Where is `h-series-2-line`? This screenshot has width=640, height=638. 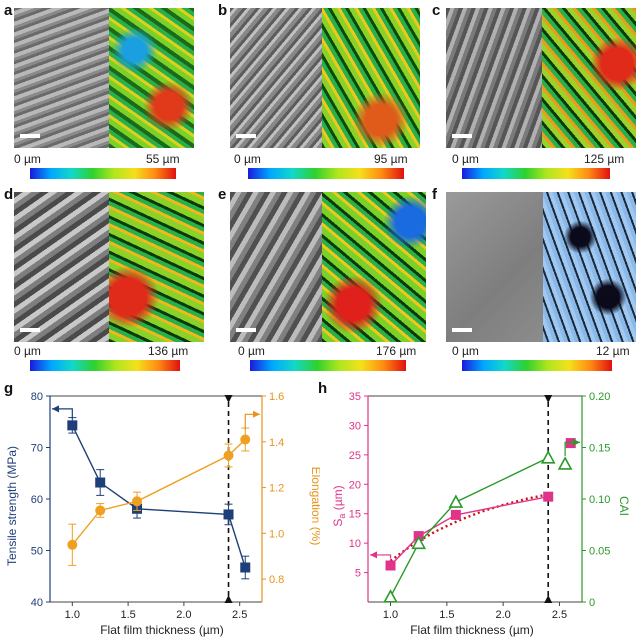
h-series-2-line is located at coordinates (469, 527).